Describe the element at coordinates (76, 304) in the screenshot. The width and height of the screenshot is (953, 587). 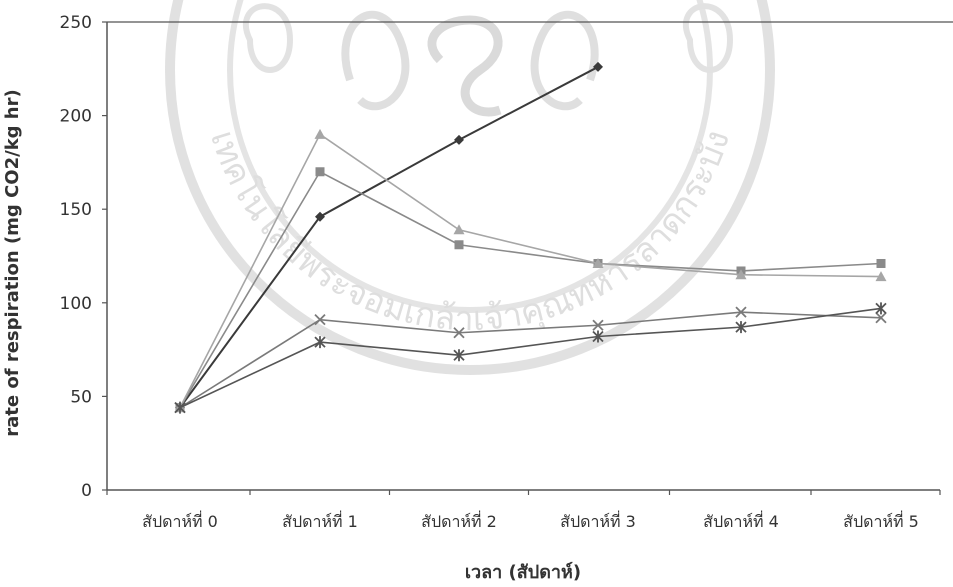
I see `y-tick-label: 100` at that location.